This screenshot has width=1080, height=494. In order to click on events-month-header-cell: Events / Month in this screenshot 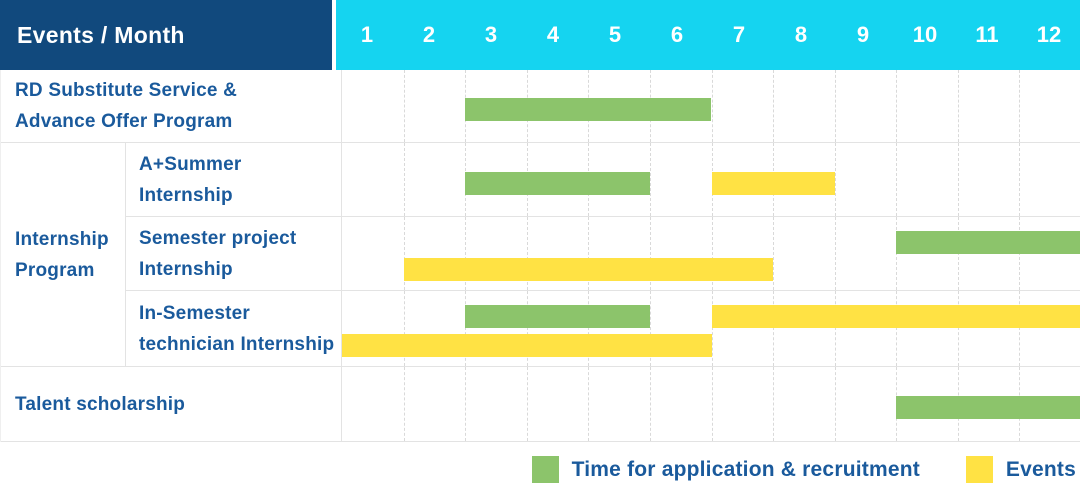, I will do `click(168, 35)`.